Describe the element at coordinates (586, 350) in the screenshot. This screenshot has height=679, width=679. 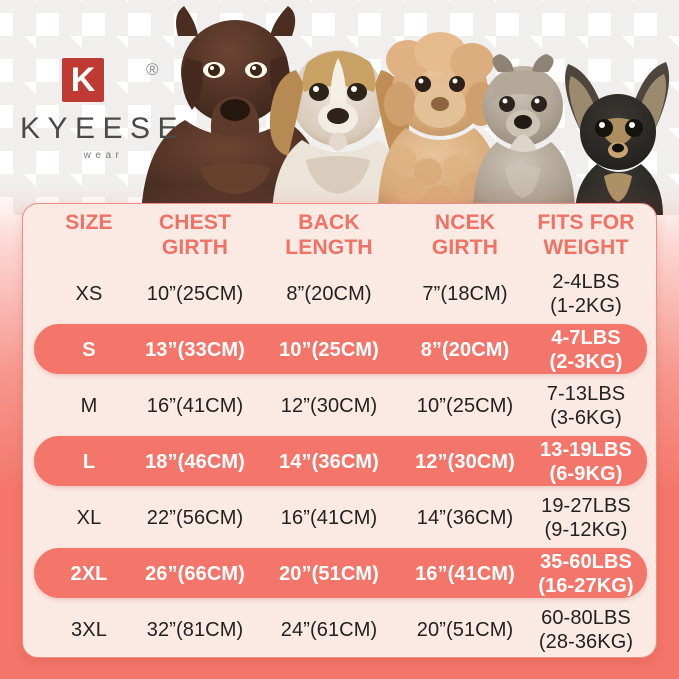
I see `cell-fits-for-weight: 4-7LBS (2-3KG)` at that location.